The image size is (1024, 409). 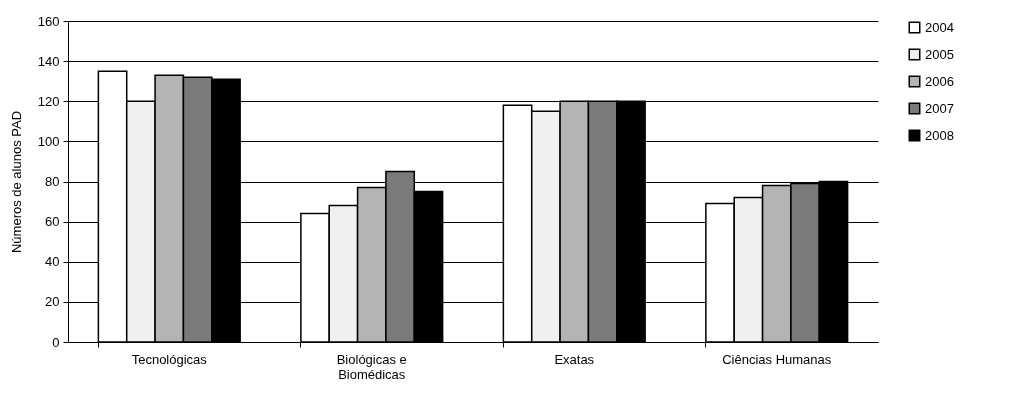 What do you see at coordinates (48, 101) in the screenshot?
I see `y-tick-label: 120` at bounding box center [48, 101].